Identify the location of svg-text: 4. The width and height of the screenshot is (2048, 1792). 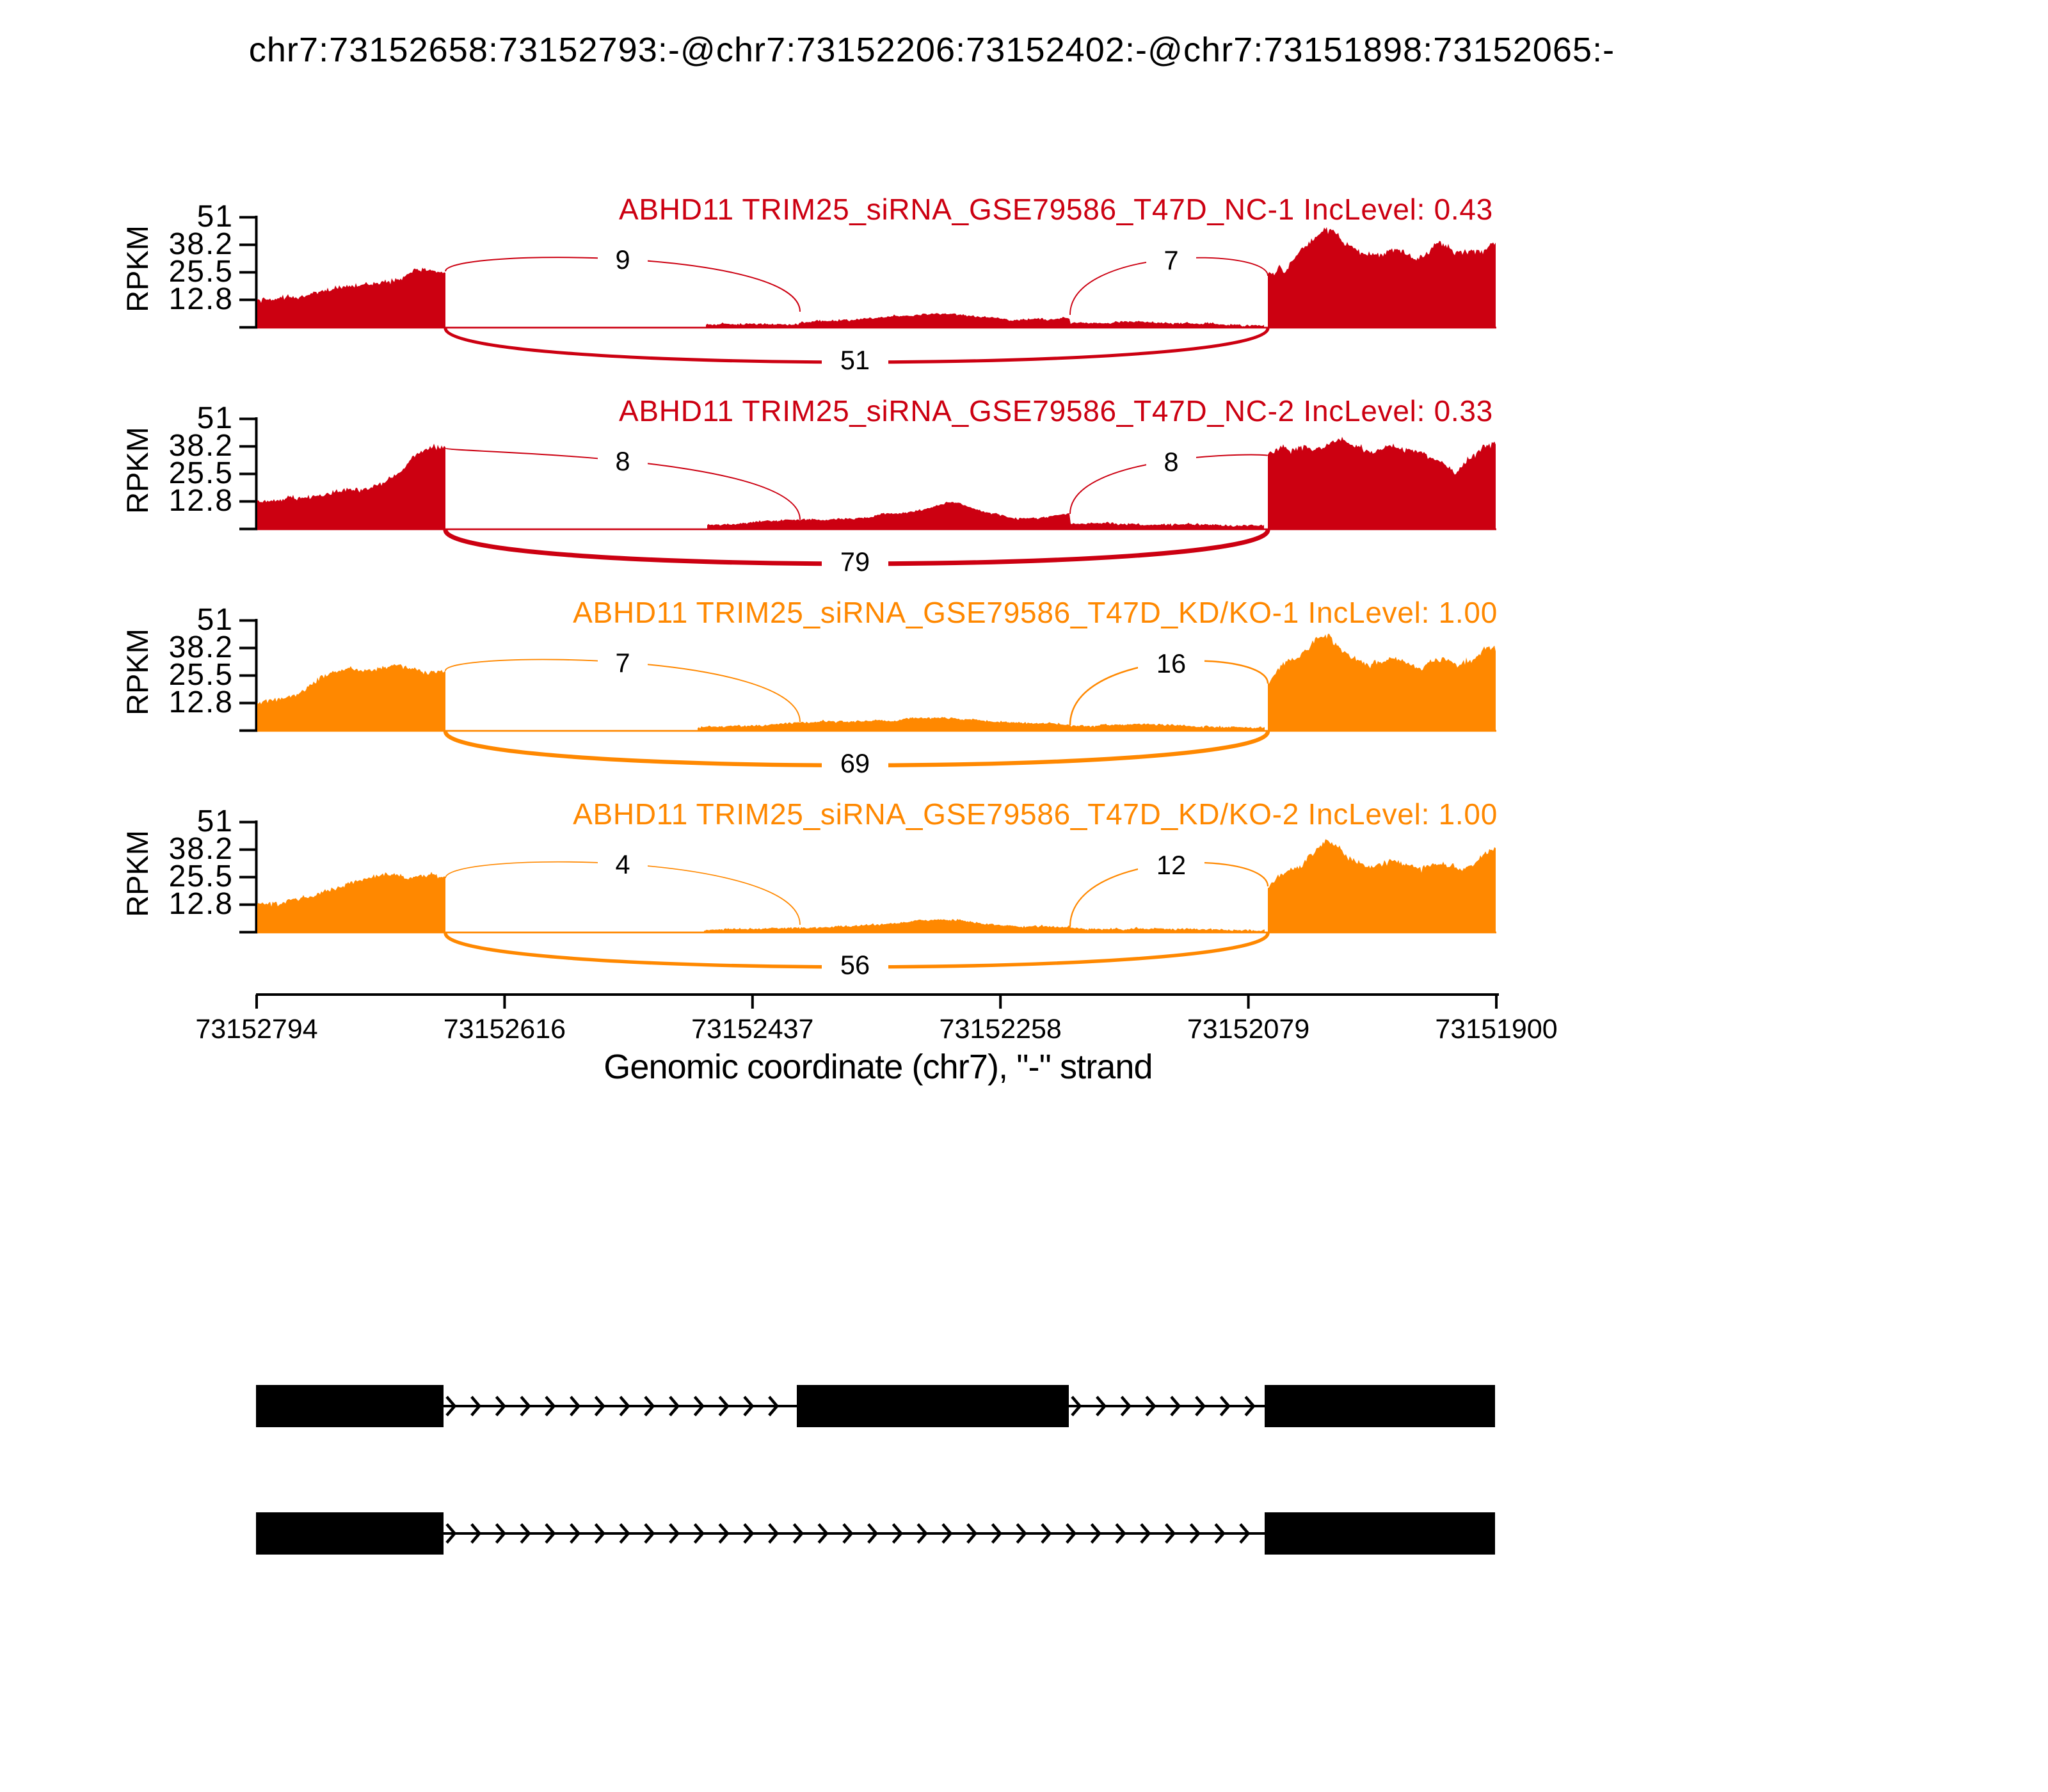
(622, 864).